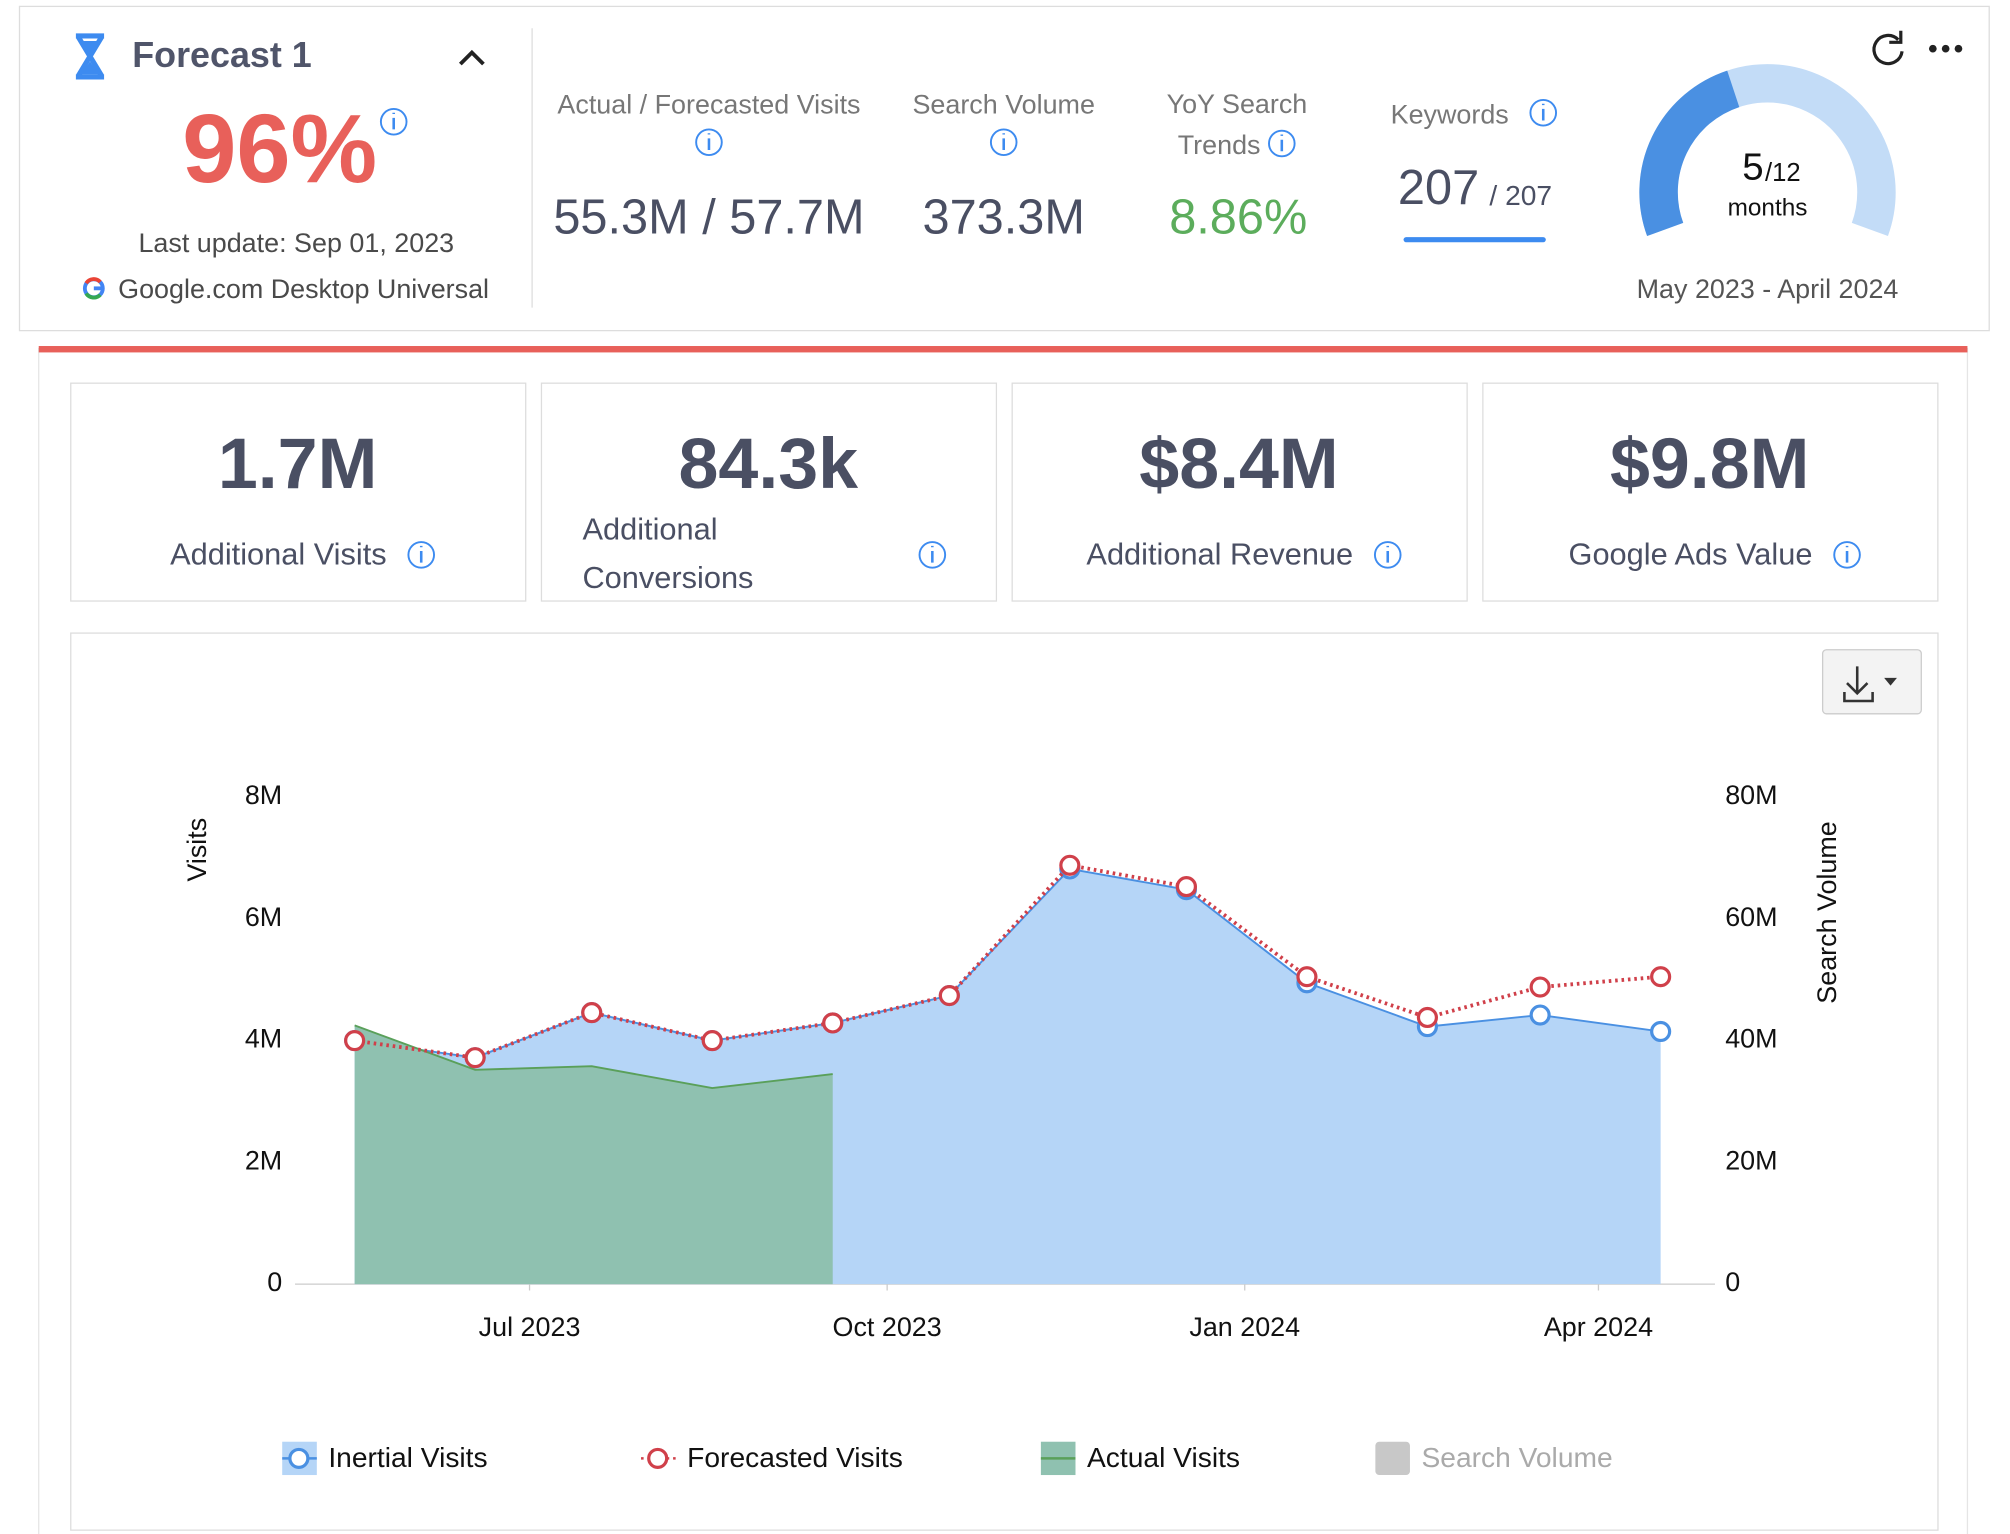  What do you see at coordinates (1450, 115) in the screenshot?
I see `keywords-label: Keywords` at bounding box center [1450, 115].